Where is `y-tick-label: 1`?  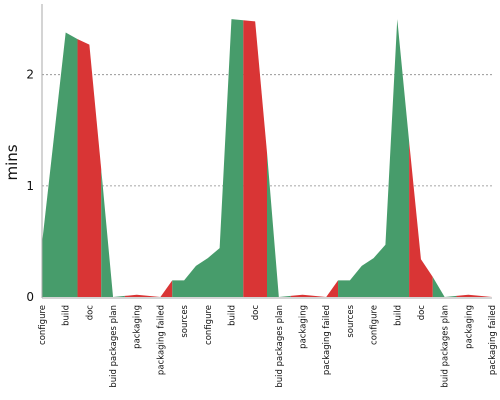
y-tick-label: 1 is located at coordinates (30, 186).